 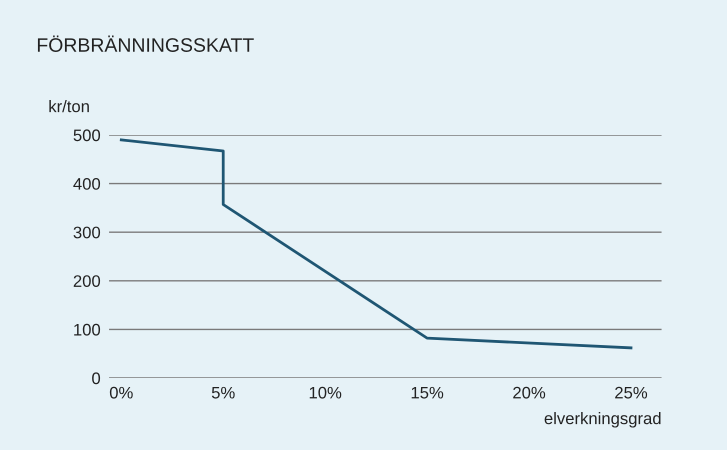 What do you see at coordinates (146, 43) in the screenshot?
I see `chart-title: FÖRBRÄNNINGSSKATT` at bounding box center [146, 43].